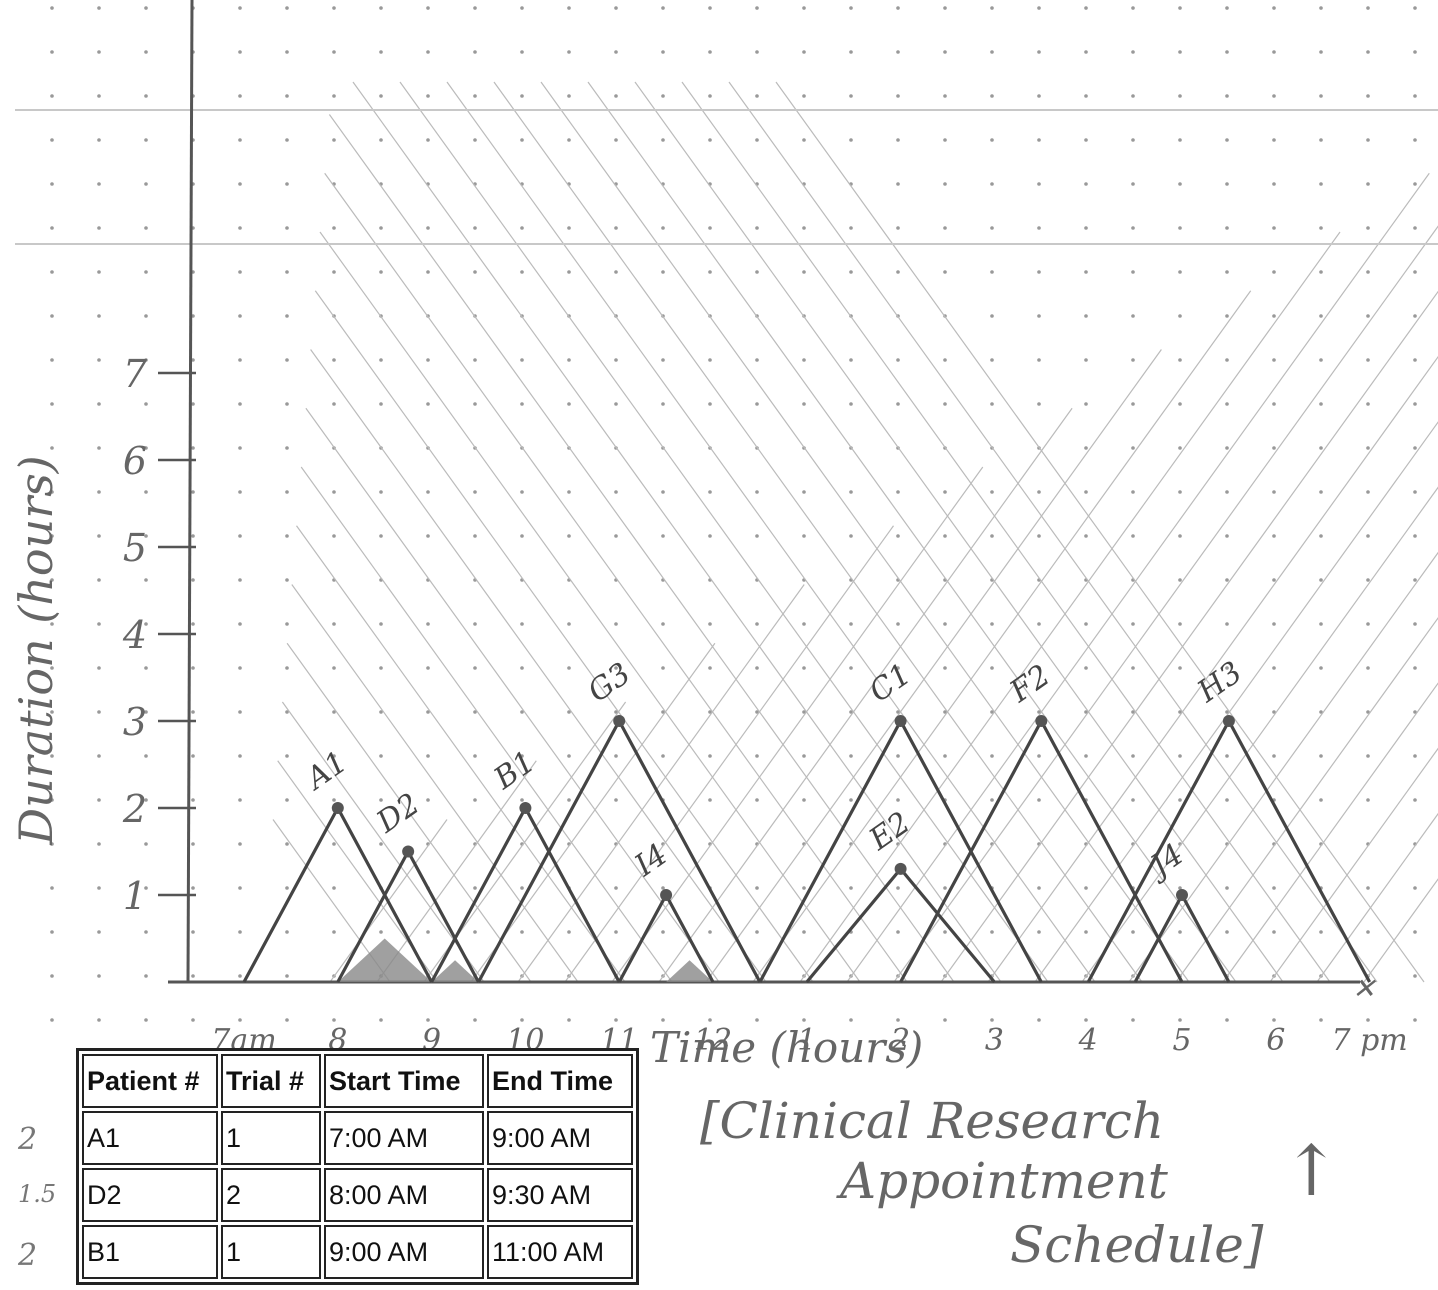  I want to click on y-axis-label: Duration (hours), so click(36, 650).